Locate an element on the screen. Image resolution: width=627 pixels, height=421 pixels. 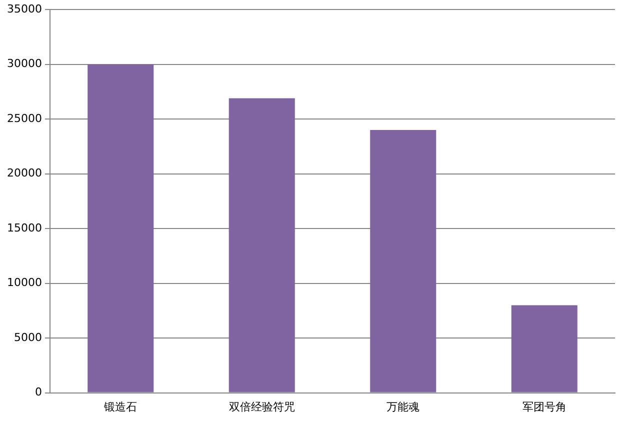
y-tick-label: 35000 is located at coordinates (24, 9).